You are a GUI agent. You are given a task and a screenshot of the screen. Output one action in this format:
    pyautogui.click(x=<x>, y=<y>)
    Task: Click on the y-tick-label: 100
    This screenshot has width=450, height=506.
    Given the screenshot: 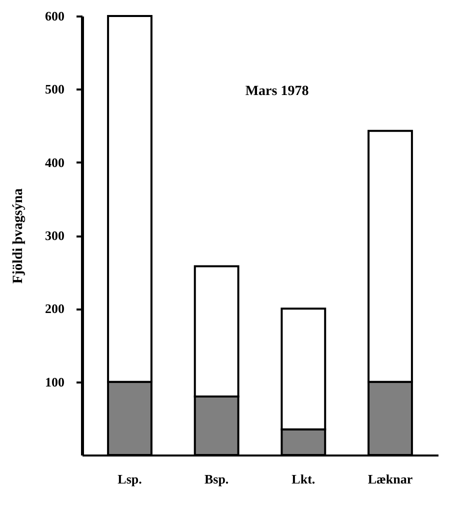 What is the action you would take?
    pyautogui.click(x=54, y=382)
    